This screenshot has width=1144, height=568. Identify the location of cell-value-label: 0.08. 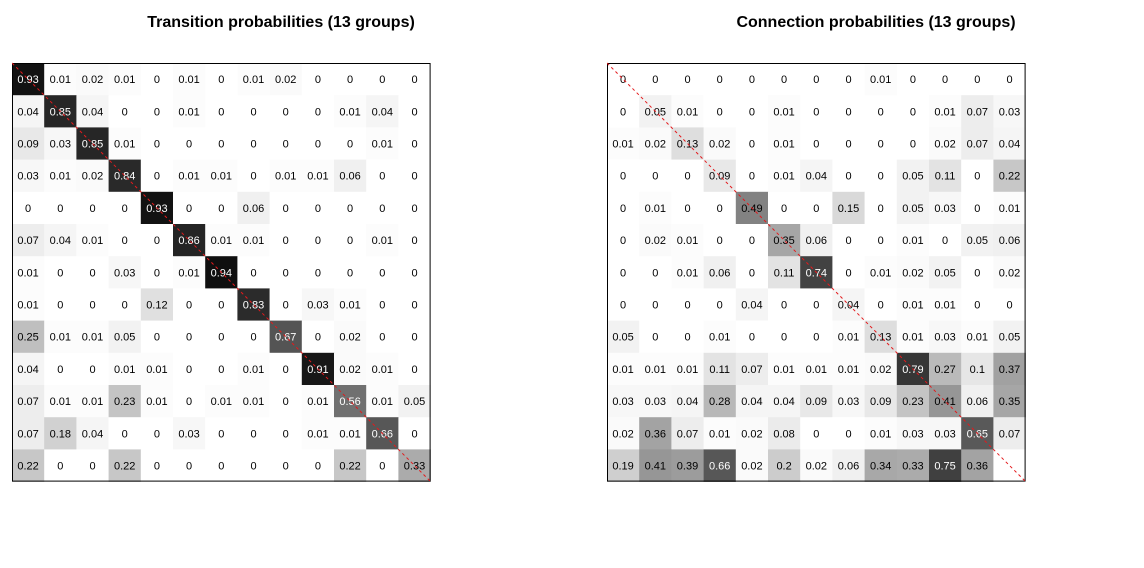
(783, 434).